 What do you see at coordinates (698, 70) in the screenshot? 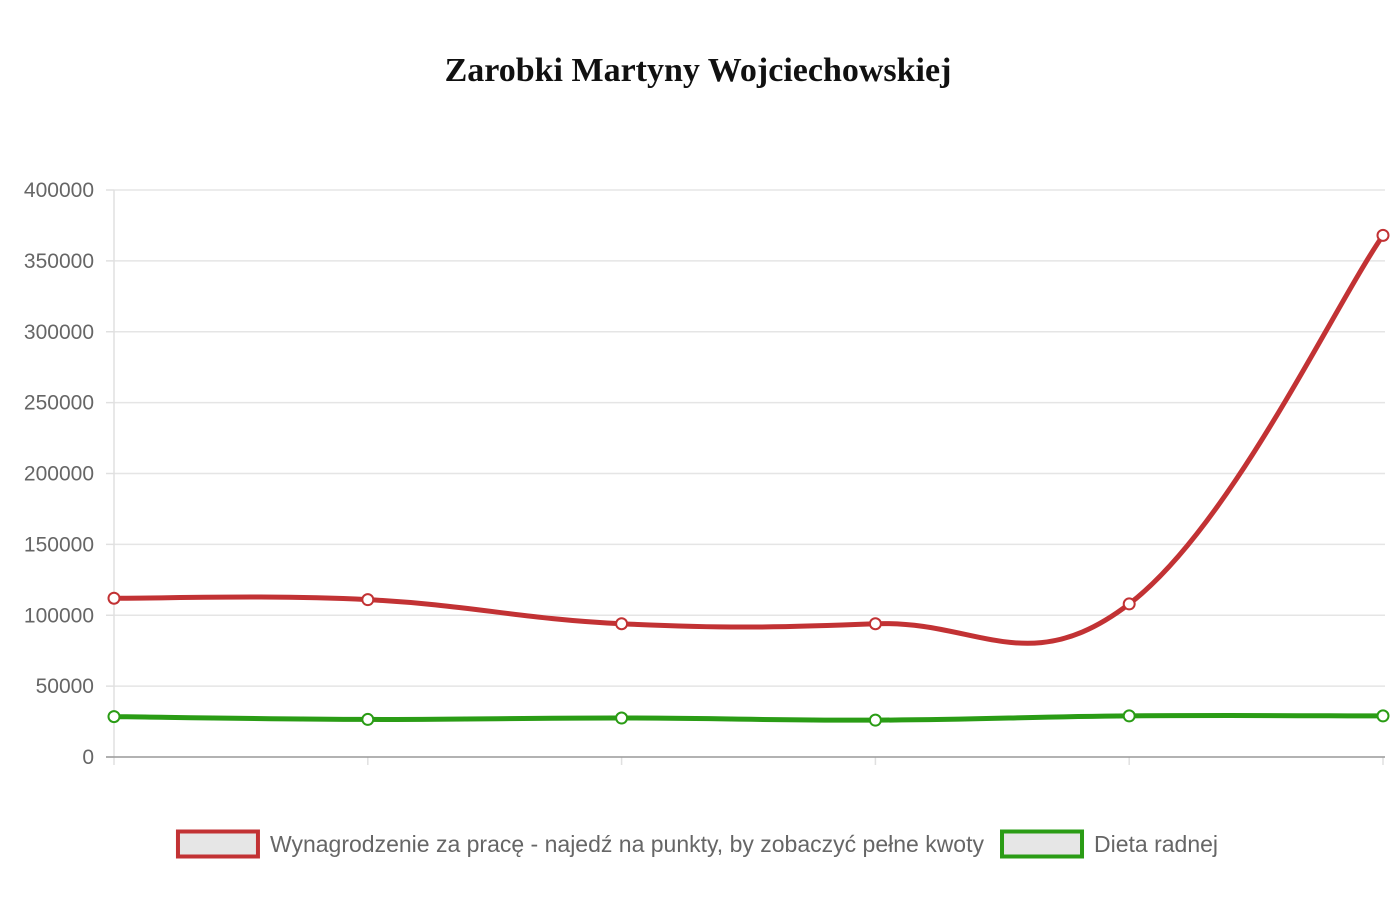
I see `chart-title: Zarobki Martyny Wojciechowskiej` at bounding box center [698, 70].